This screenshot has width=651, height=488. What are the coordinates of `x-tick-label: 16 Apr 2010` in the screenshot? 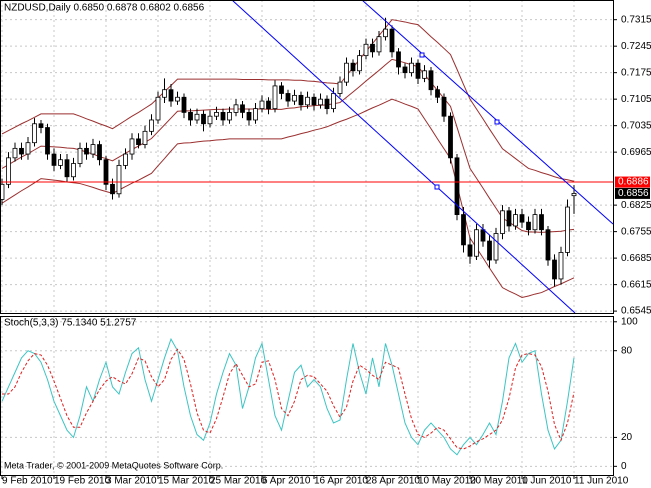 It's located at (341, 481).